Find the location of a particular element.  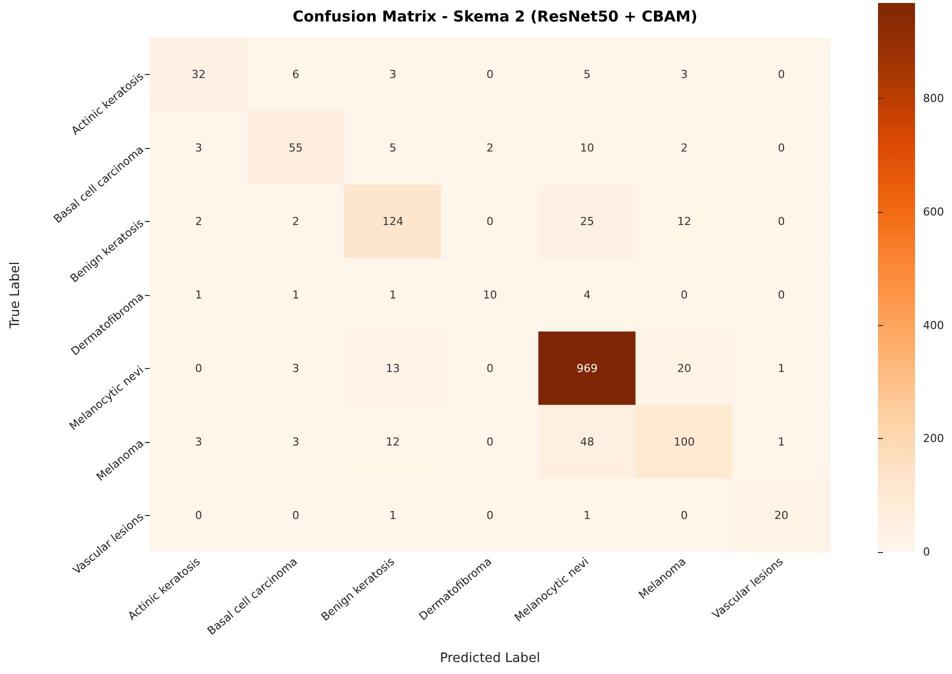

y-axis-title: True Label is located at coordinates (15, 296).